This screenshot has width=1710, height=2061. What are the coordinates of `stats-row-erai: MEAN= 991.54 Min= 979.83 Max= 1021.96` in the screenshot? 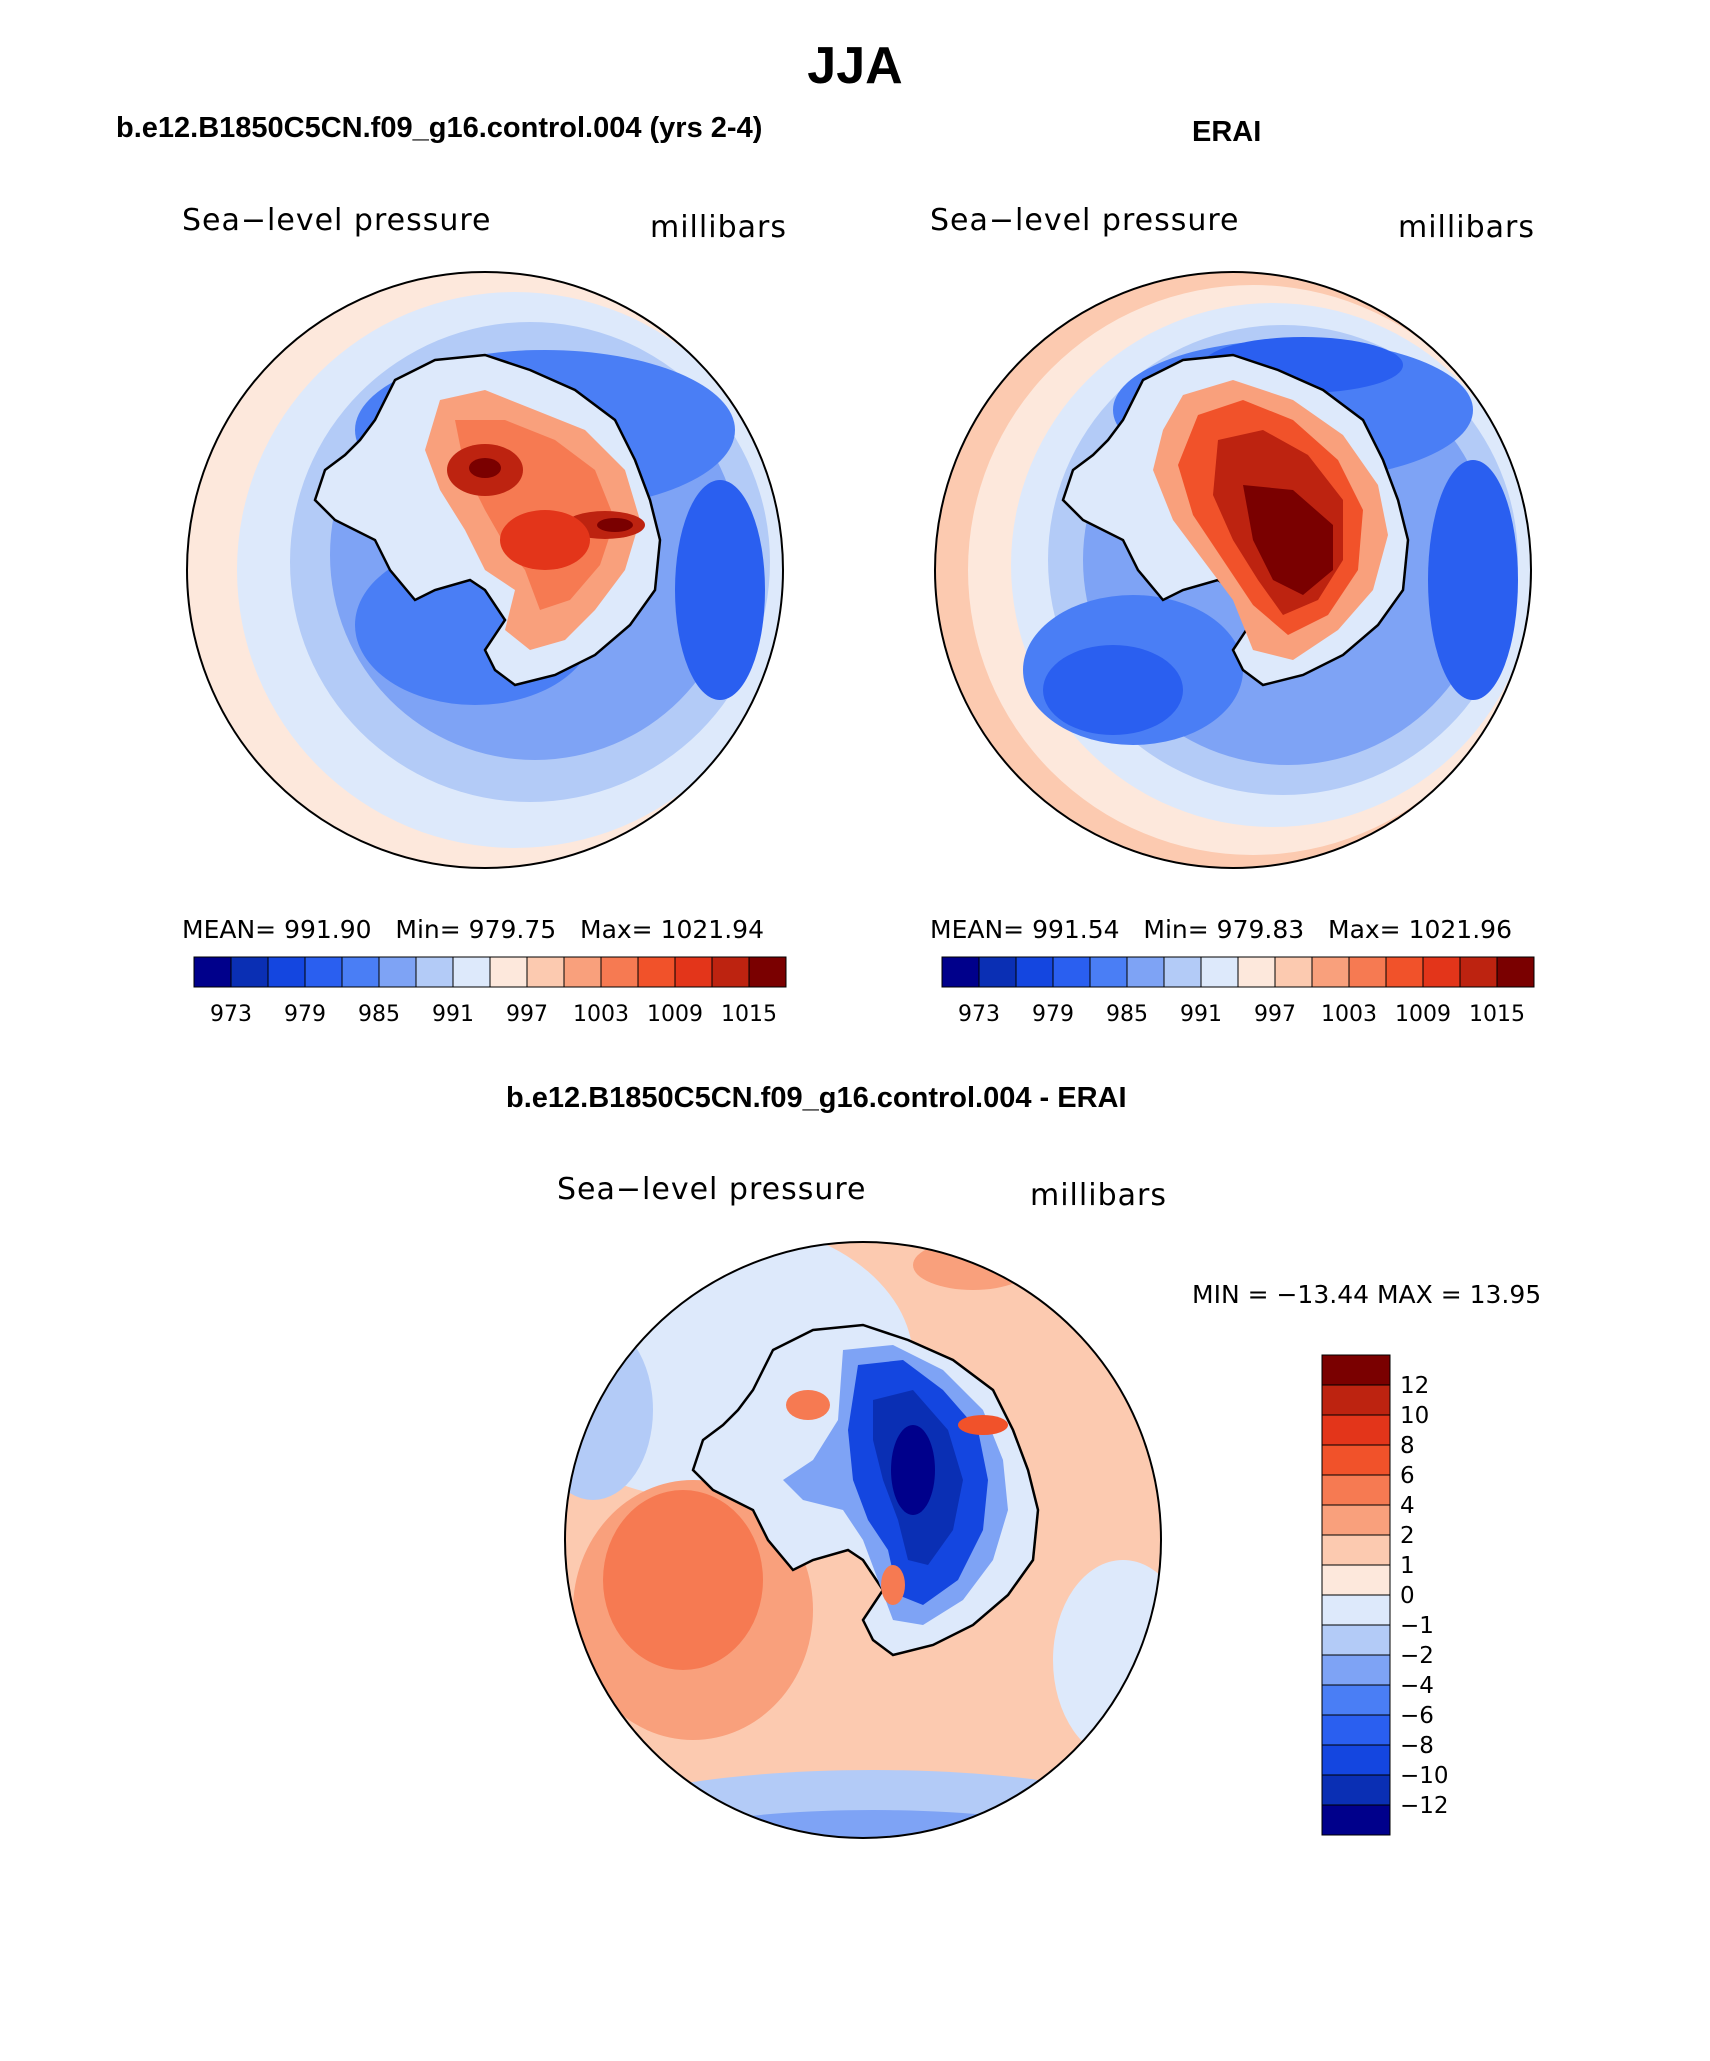 It's located at (1221, 929).